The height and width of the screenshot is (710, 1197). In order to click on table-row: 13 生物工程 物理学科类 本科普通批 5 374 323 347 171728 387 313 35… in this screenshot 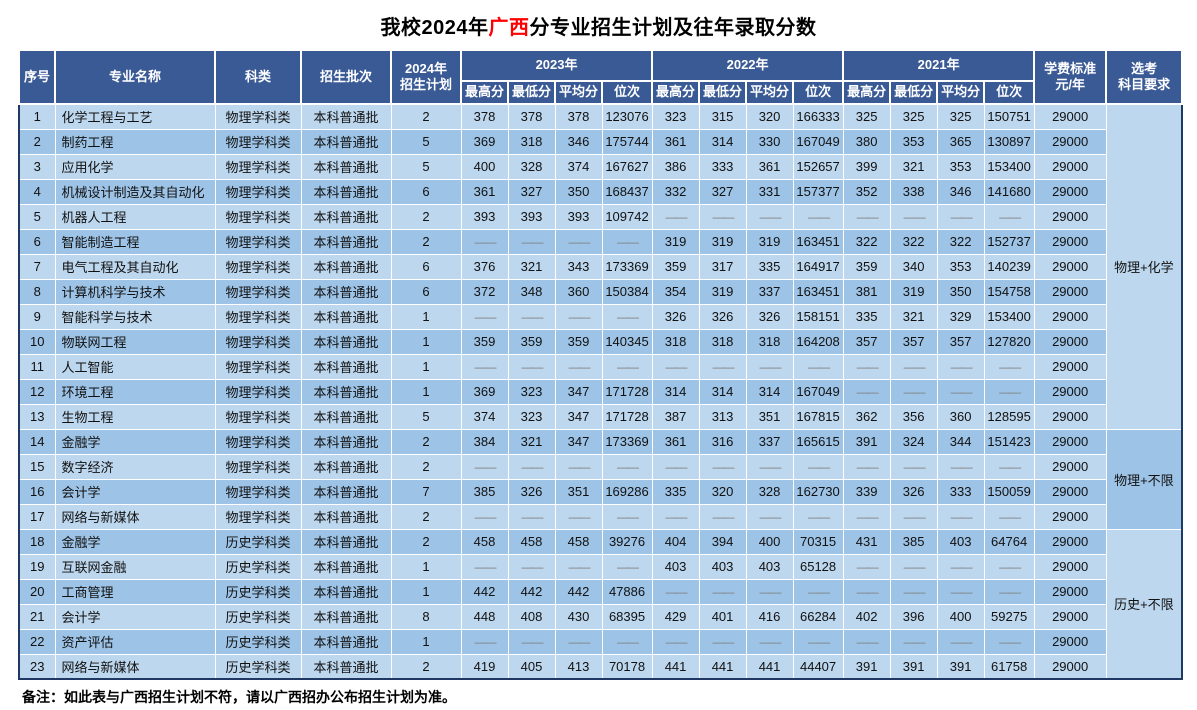, I will do `click(600, 416)`.